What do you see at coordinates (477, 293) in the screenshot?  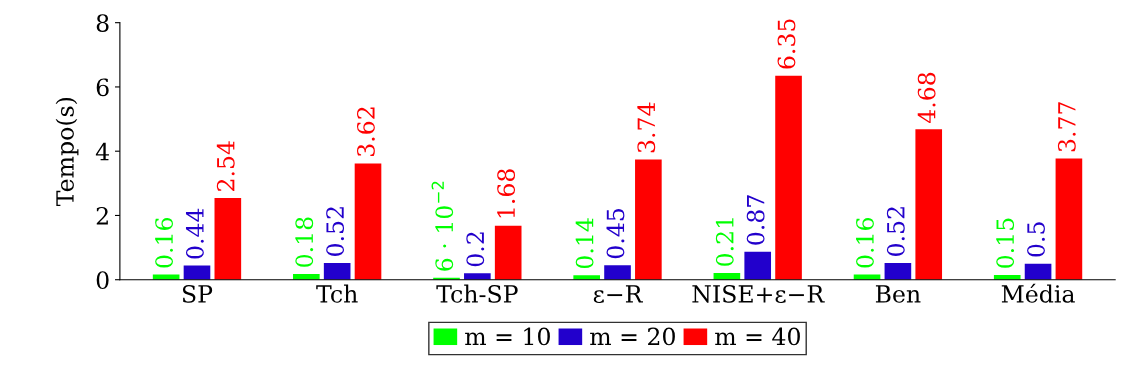 I see `x-tick-label: Tch-SP` at bounding box center [477, 293].